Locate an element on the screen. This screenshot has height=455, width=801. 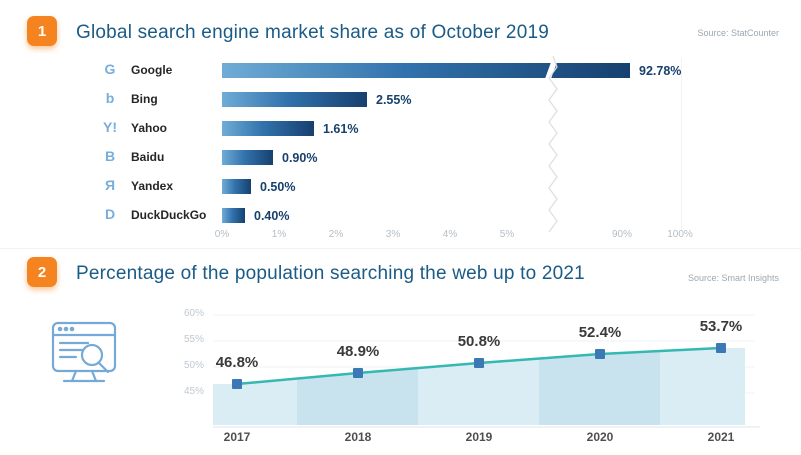
y-tick-label: 45% is located at coordinates (193, 391).